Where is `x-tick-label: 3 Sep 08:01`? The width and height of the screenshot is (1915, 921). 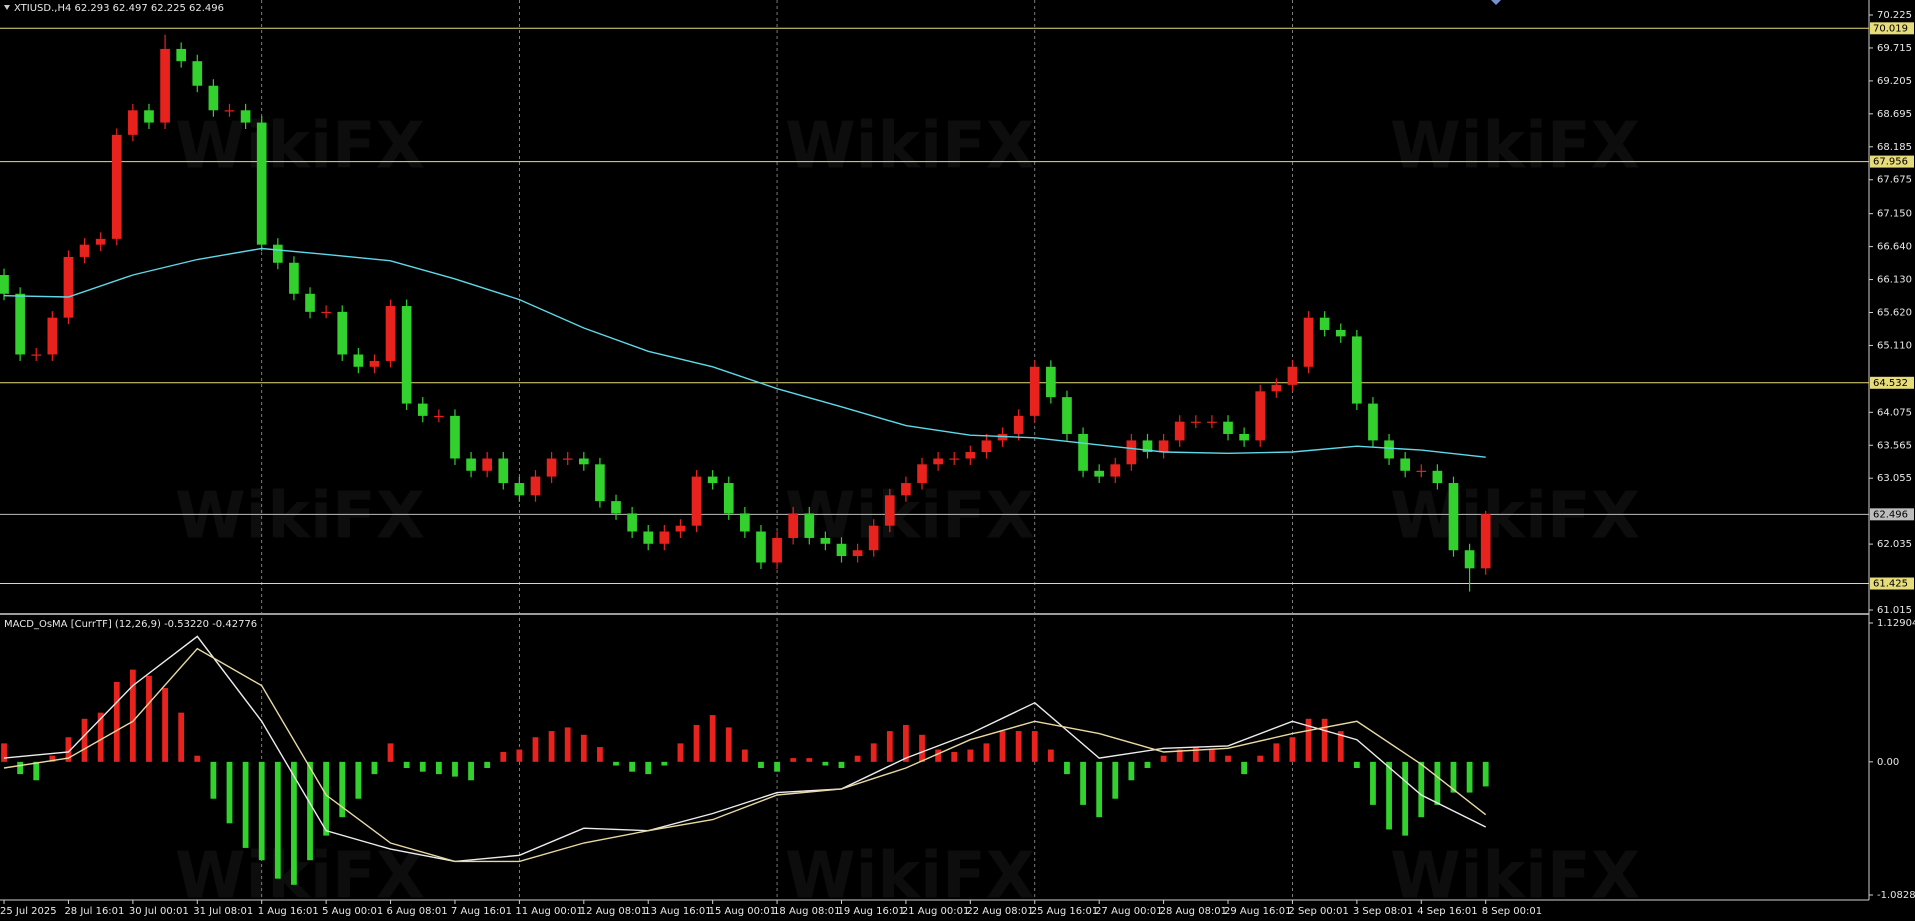 x-tick-label: 3 Sep 08:01 is located at coordinates (1383, 911).